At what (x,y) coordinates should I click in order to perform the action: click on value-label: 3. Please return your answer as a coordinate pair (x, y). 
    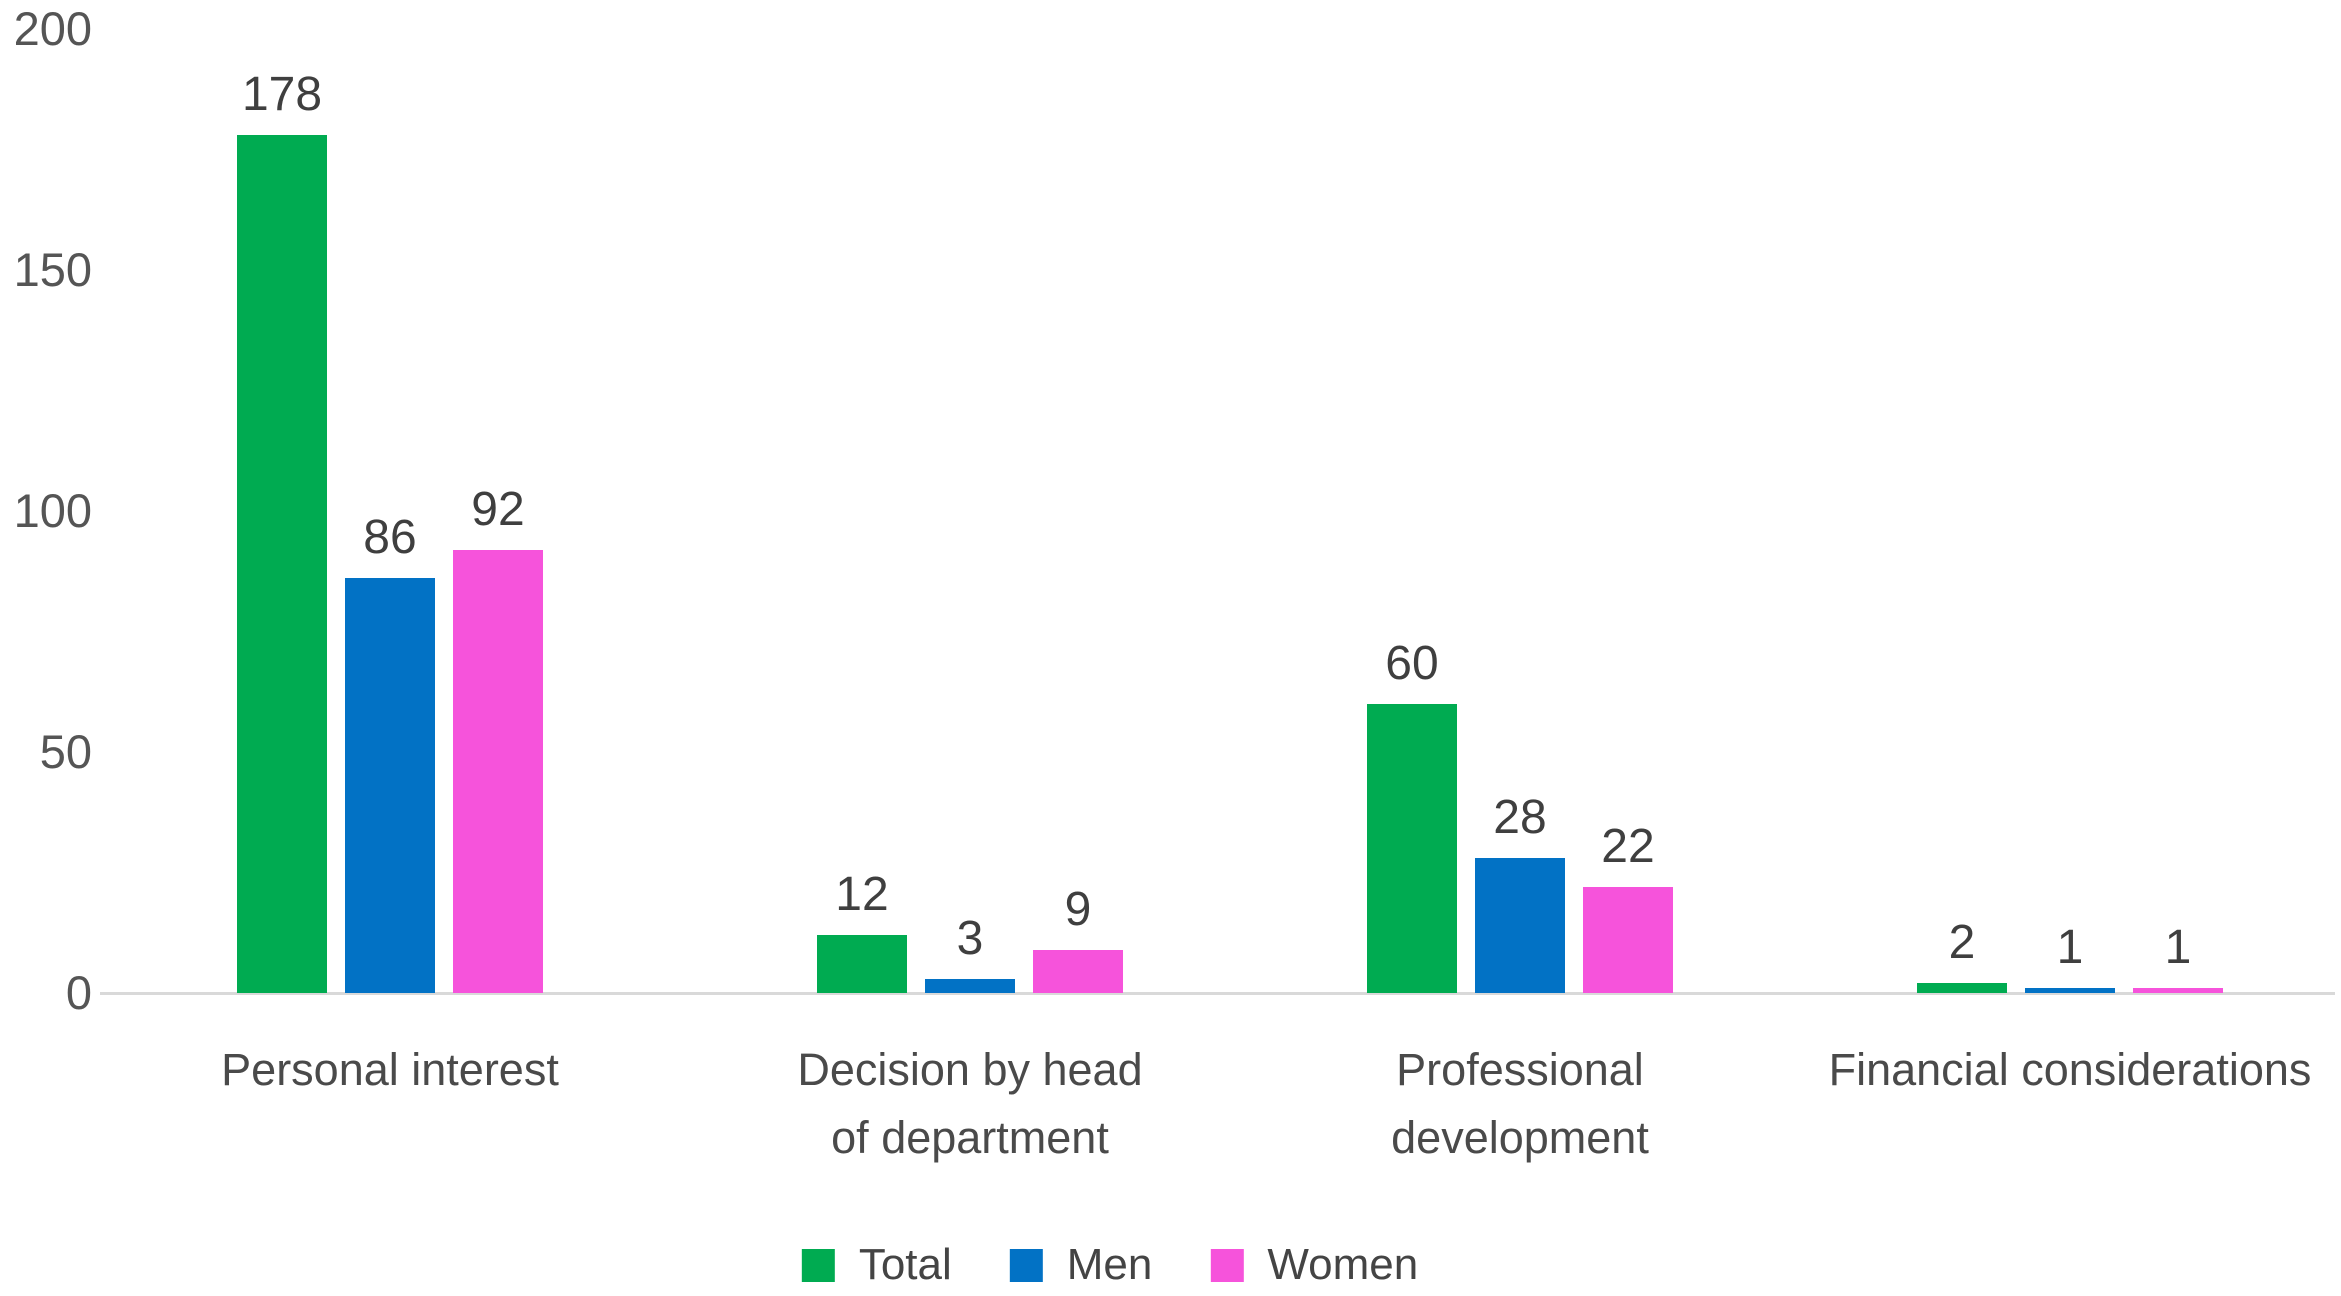
    Looking at the image, I should click on (970, 938).